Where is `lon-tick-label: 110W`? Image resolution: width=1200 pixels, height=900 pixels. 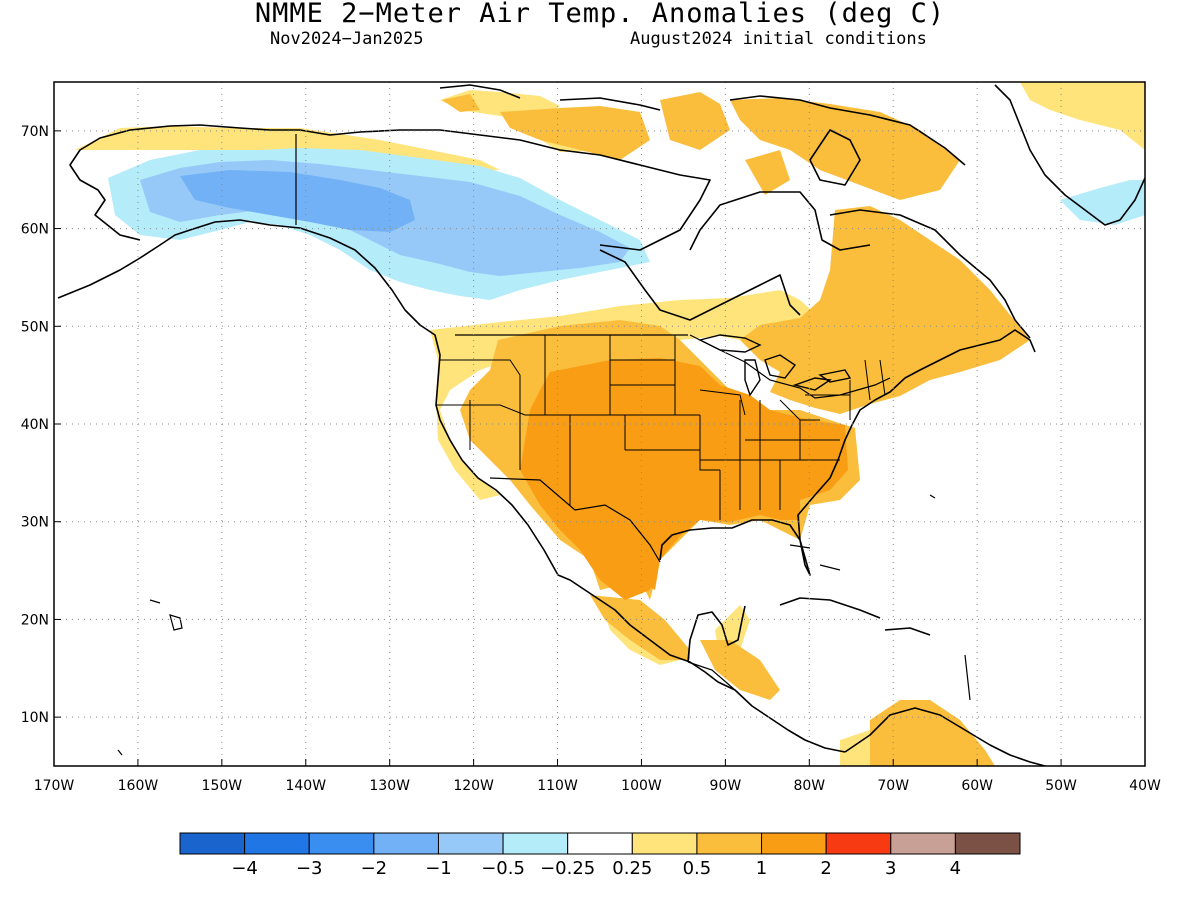 lon-tick-label: 110W is located at coordinates (557, 786).